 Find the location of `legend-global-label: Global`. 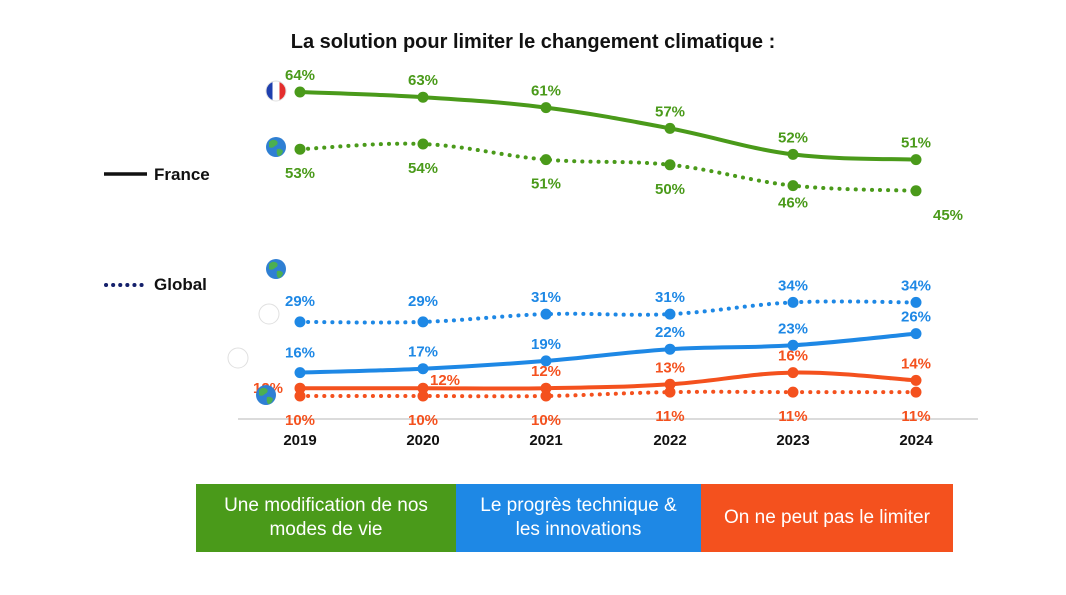

legend-global-label: Global is located at coordinates (180, 284).